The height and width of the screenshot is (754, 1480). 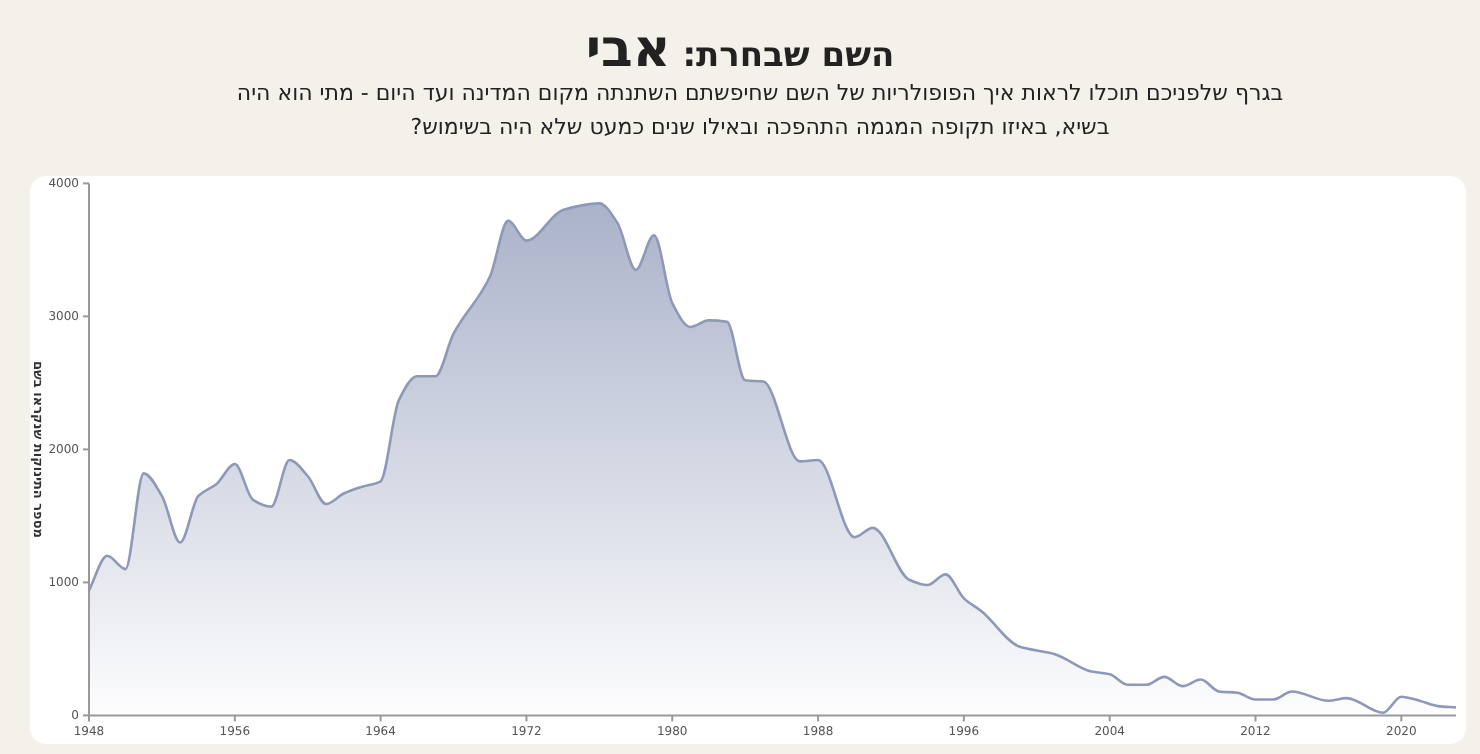 I want to click on chart-title: השם שבחרת: אבי, so click(x=740, y=50).